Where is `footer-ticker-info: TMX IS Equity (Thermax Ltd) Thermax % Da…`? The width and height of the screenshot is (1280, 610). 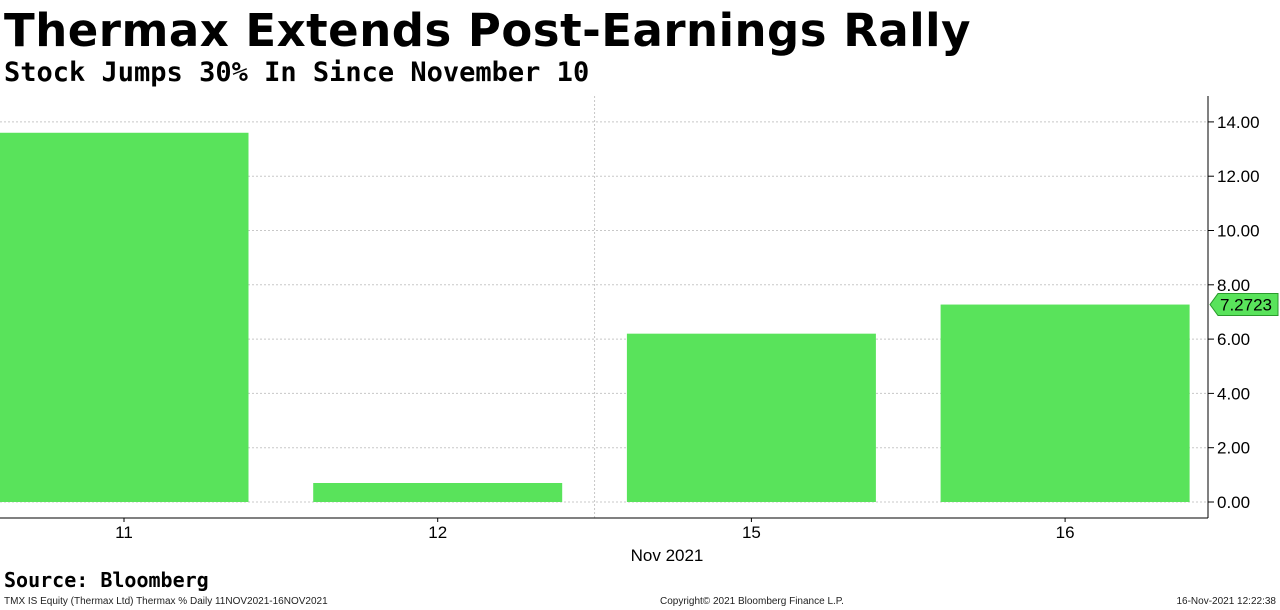
footer-ticker-info: TMX IS Equity (Thermax Ltd) Thermax % Da… is located at coordinates (166, 601).